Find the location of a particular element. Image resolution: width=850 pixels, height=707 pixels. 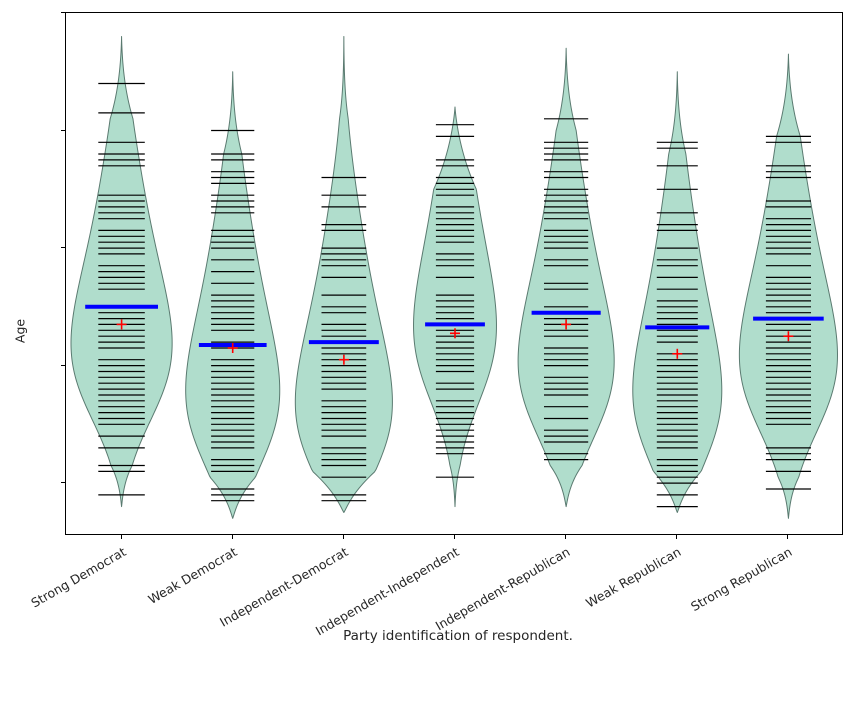

x-axis-label-wrap: Party identification of respondent. is located at coordinates (425, 636).